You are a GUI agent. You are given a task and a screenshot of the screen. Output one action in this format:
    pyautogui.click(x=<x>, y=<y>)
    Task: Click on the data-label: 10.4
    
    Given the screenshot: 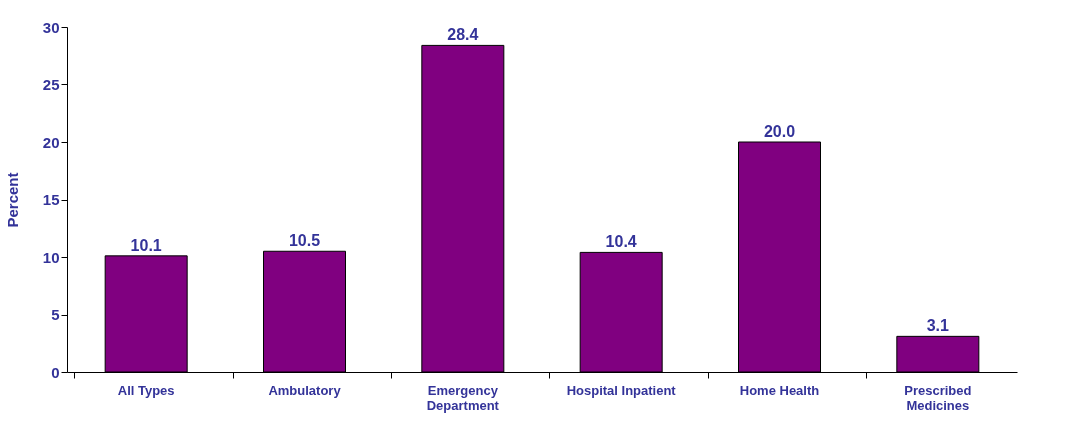 What is the action you would take?
    pyautogui.click(x=621, y=242)
    